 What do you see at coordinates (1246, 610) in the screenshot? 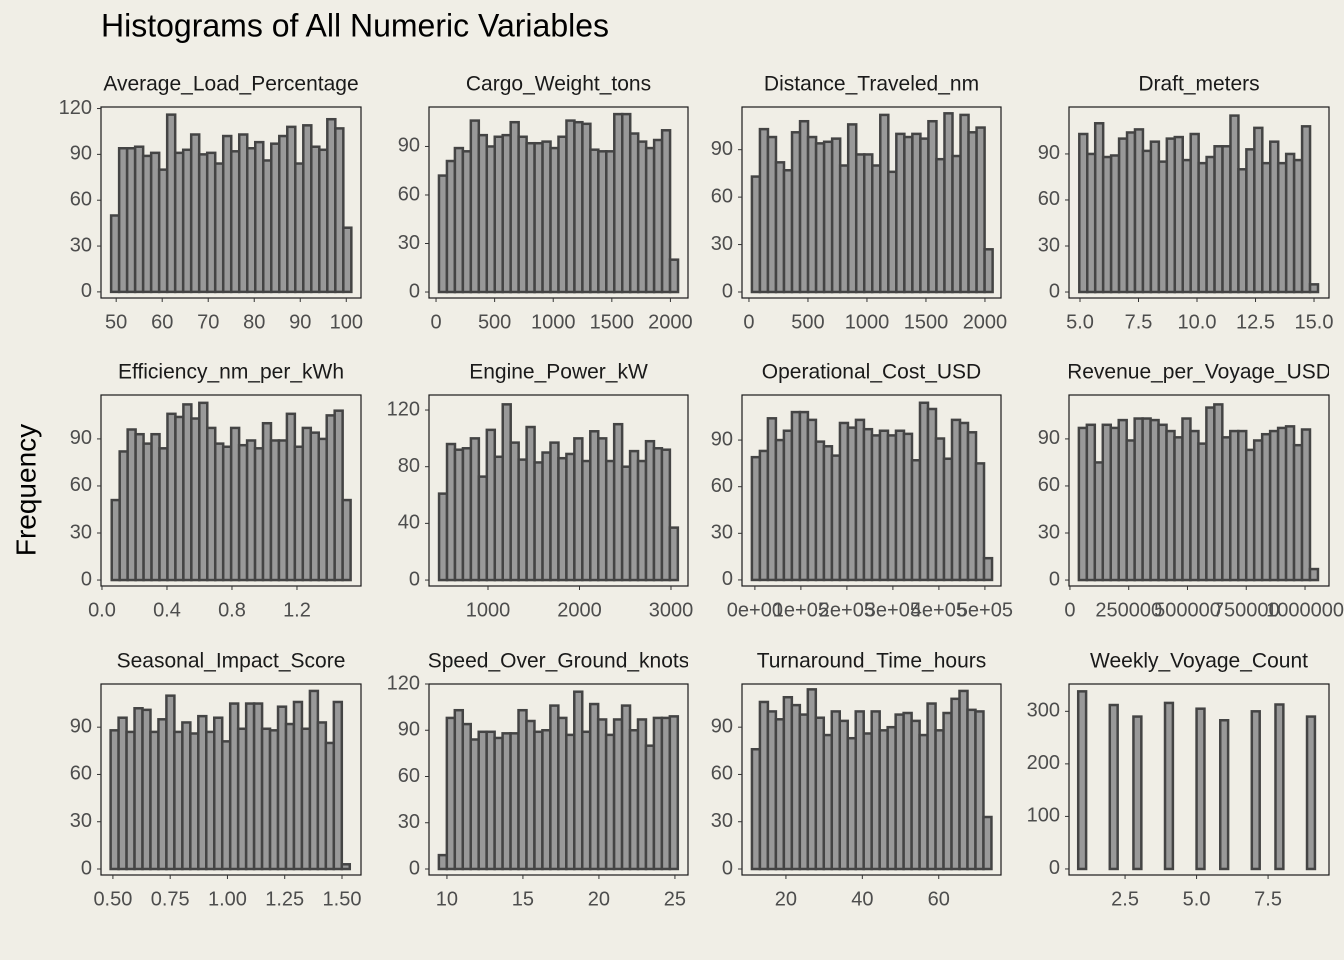
I see `x-tick-label: 750000` at bounding box center [1246, 610].